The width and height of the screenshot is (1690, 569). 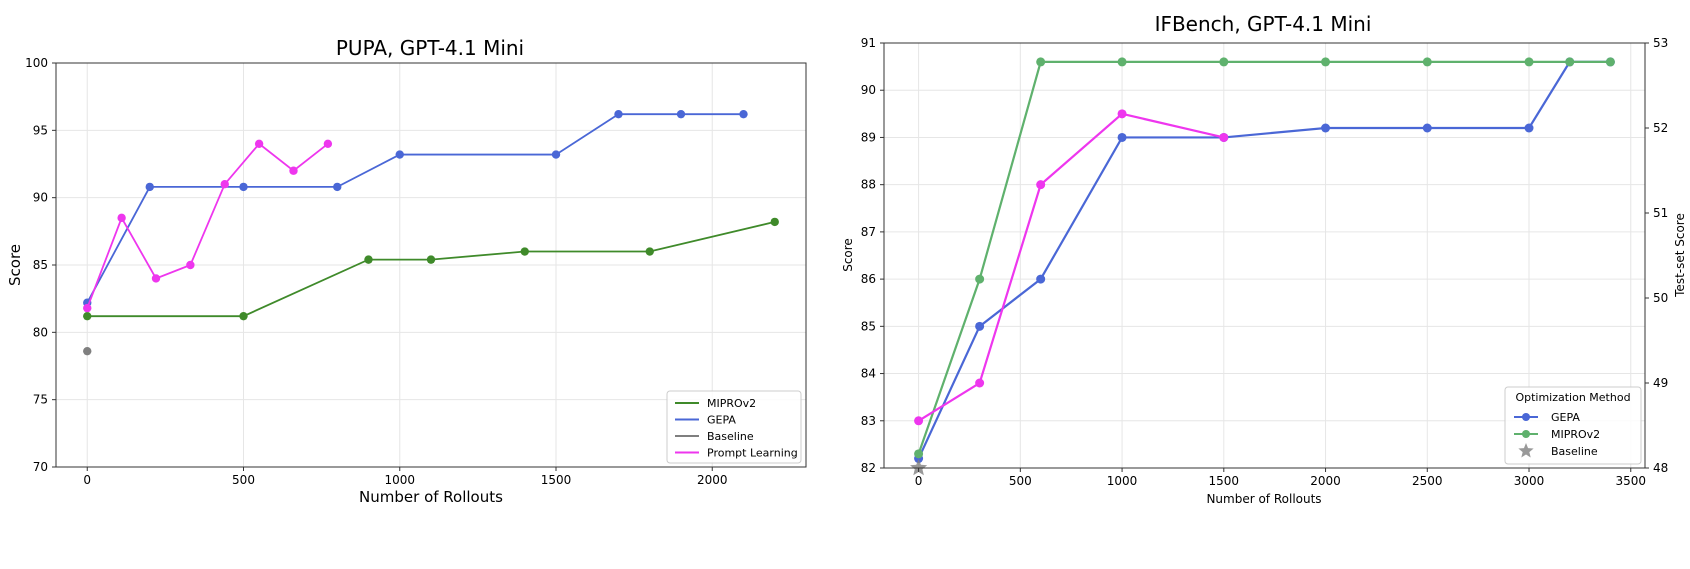 What do you see at coordinates (1573, 425) in the screenshot?
I see `legend: Optimization Method GEPA MIPROv2 Baseline` at bounding box center [1573, 425].